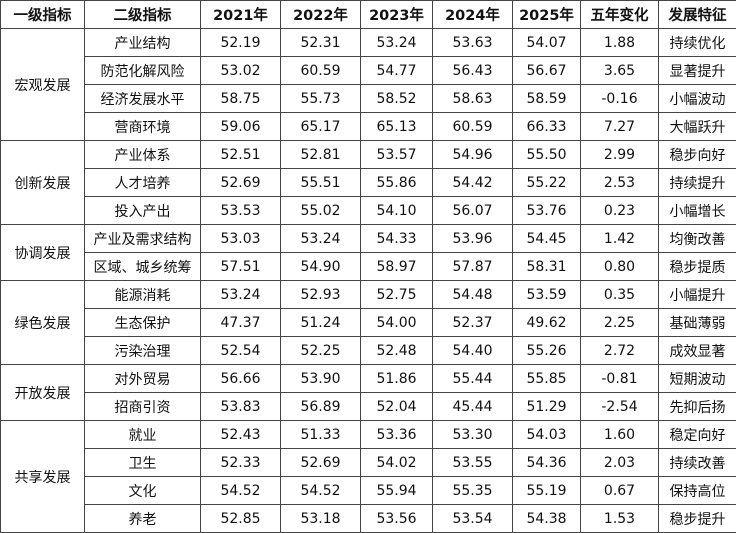  Describe the element at coordinates (697, 322) in the screenshot. I see `value-cell: 基础薄弱` at that location.